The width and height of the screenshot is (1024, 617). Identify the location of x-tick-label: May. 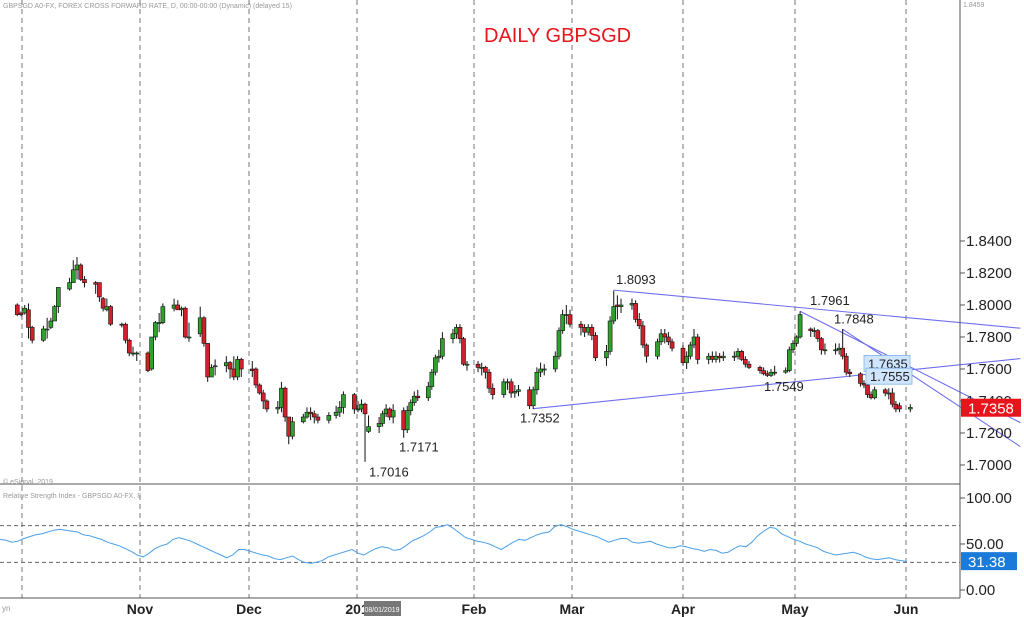
(794, 609).